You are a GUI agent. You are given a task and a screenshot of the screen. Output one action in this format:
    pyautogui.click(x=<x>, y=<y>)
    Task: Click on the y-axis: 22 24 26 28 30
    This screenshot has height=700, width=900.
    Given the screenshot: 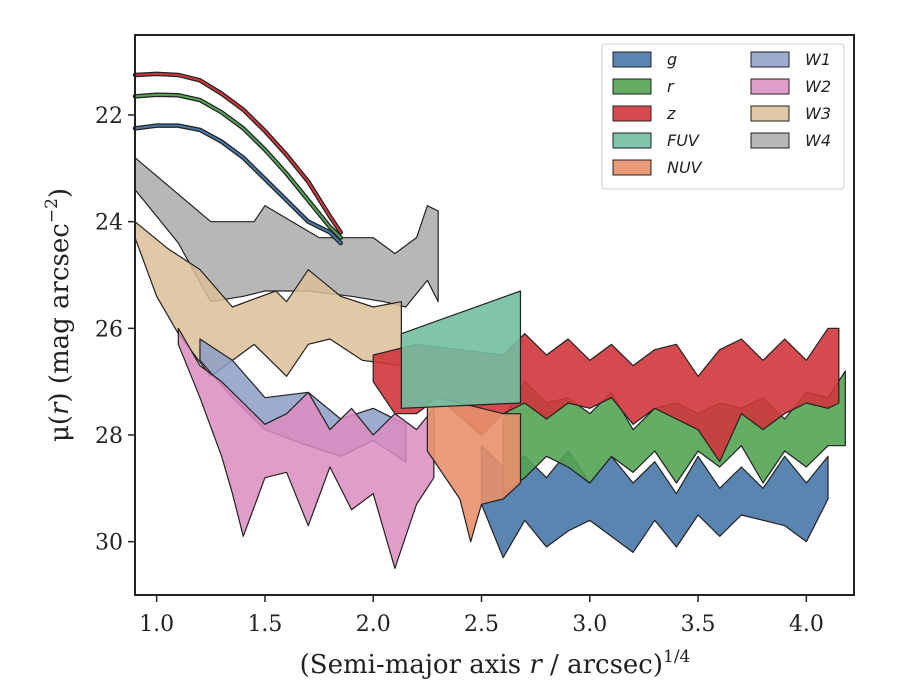 What is the action you would take?
    pyautogui.click(x=115, y=330)
    